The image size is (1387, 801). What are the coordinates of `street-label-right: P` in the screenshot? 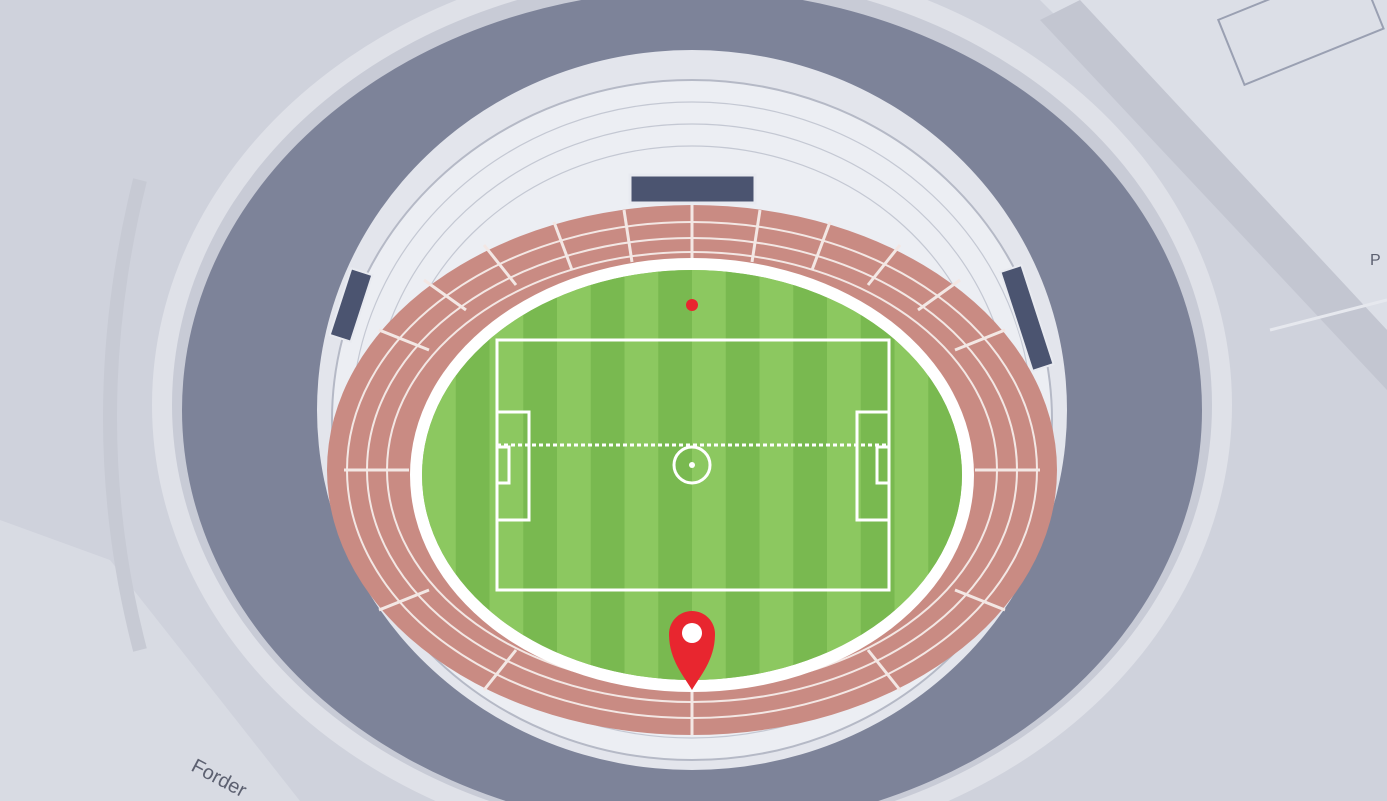 It's located at (1375, 260).